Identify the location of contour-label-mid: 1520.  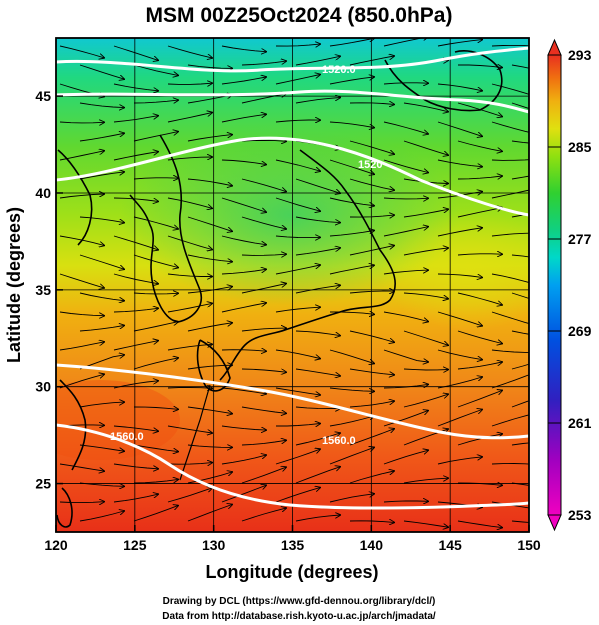
(370, 165).